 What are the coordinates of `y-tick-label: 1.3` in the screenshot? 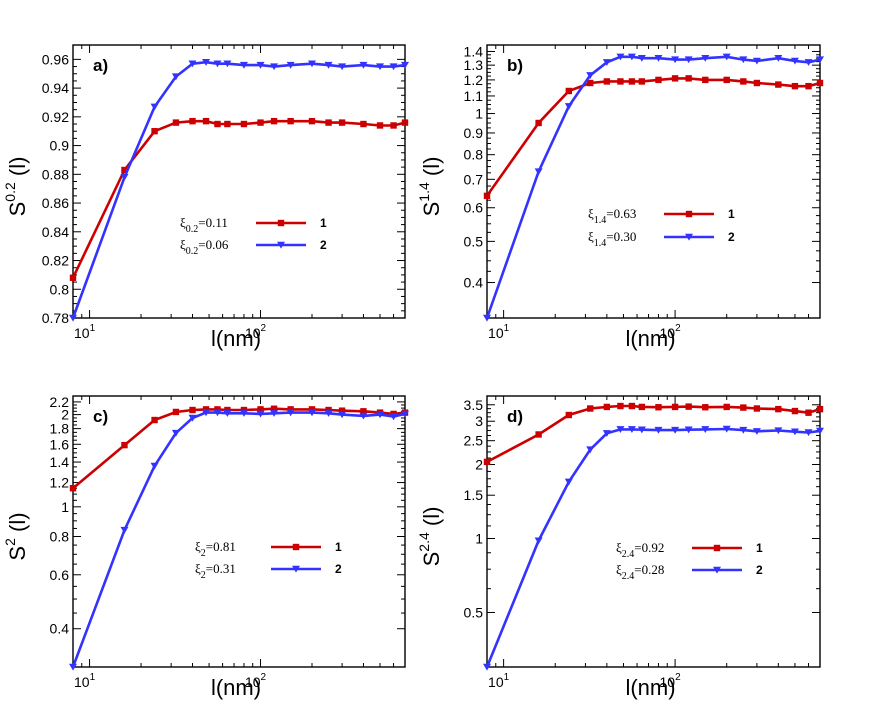 It's located at (474, 65).